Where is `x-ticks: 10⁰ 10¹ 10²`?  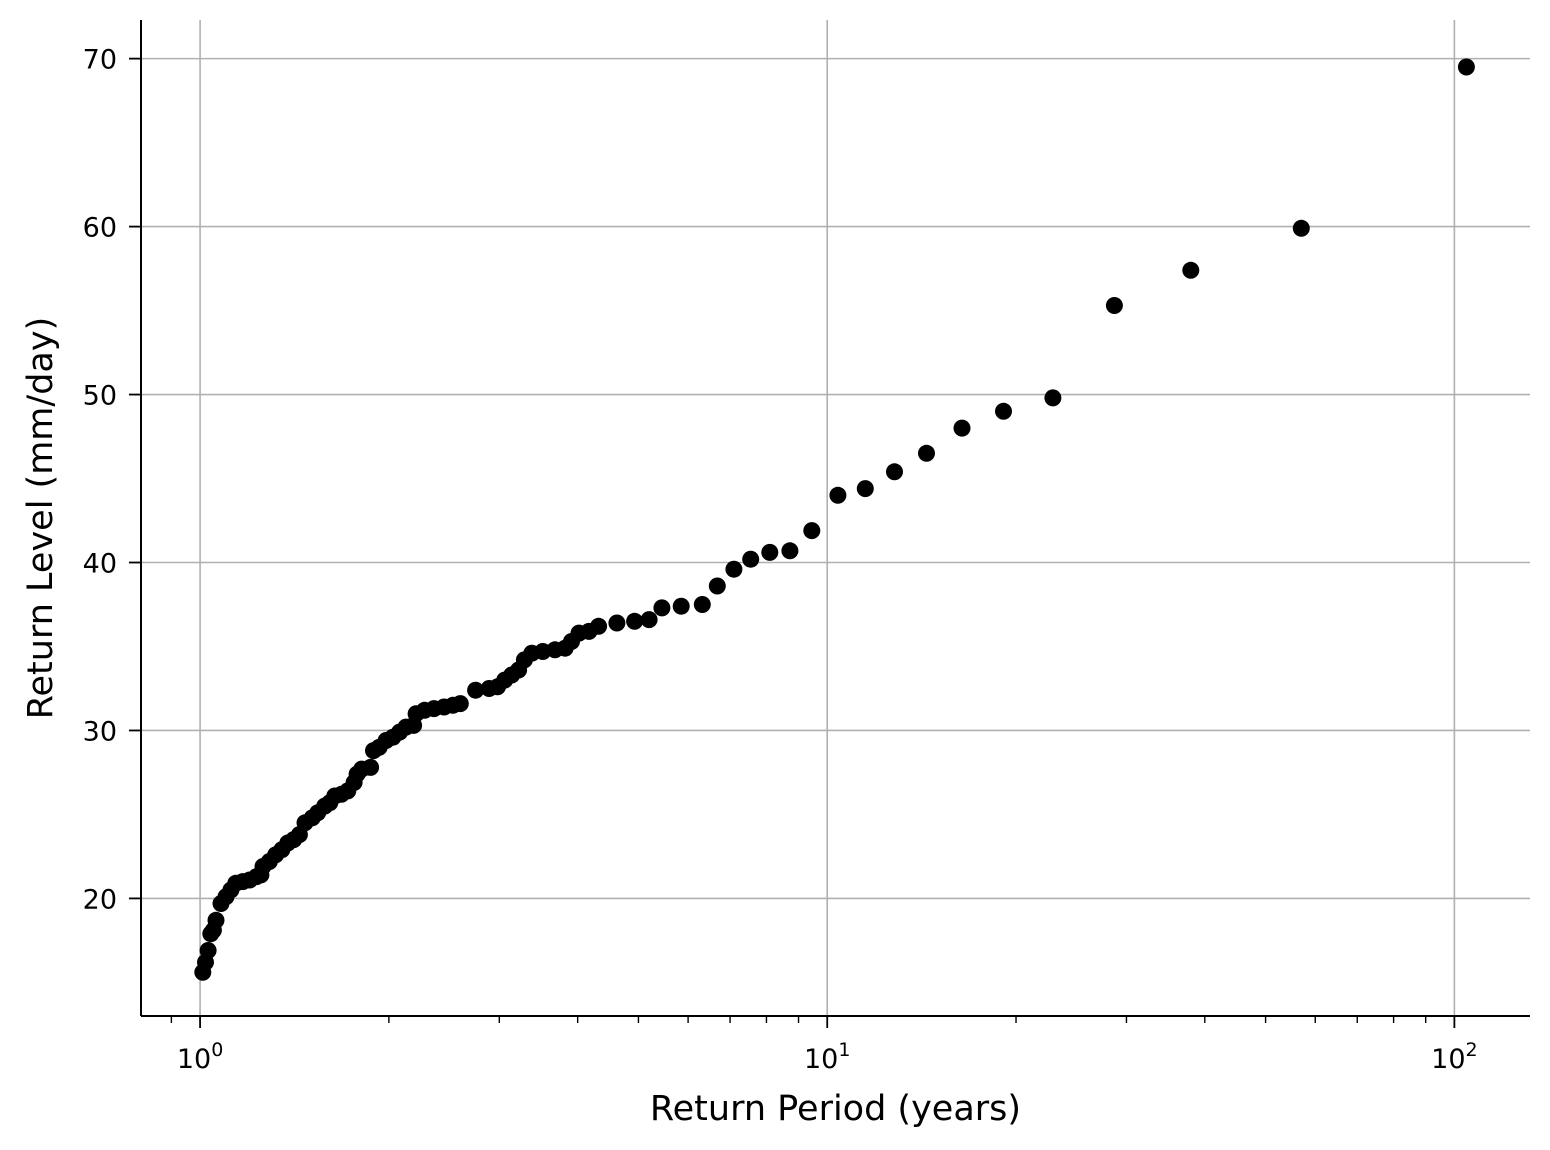 x-ticks: 10⁰ 10¹ 10² is located at coordinates (824, 1045).